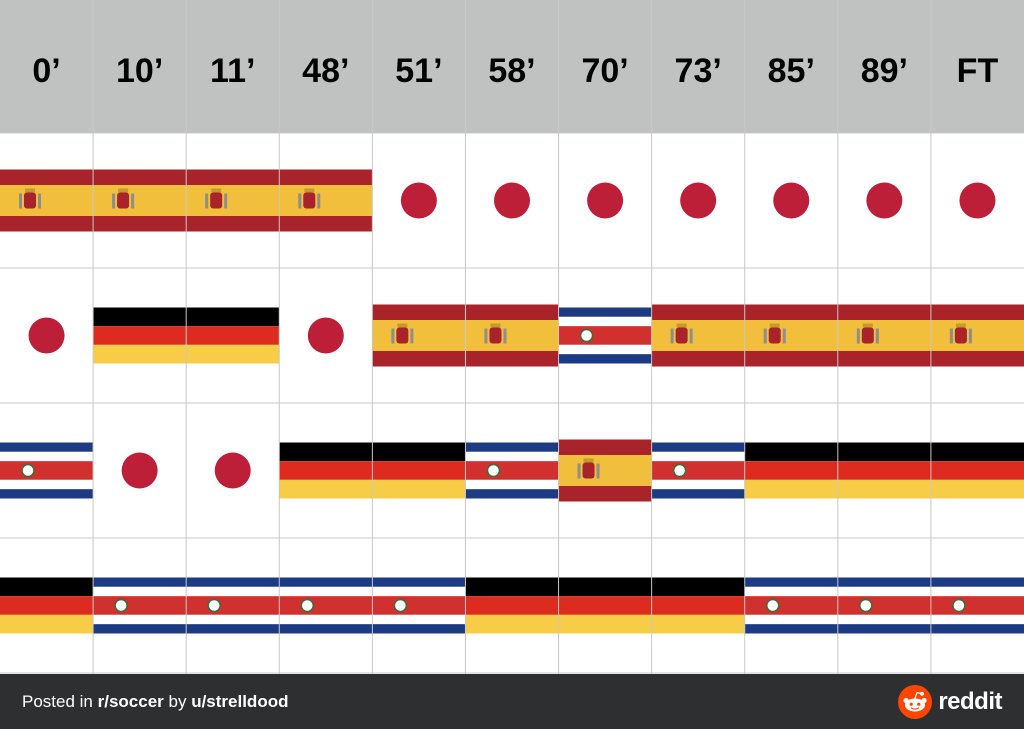 This screenshot has width=1024, height=729. Describe the element at coordinates (247, 701) in the screenshot. I see `username: strelldood` at that location.